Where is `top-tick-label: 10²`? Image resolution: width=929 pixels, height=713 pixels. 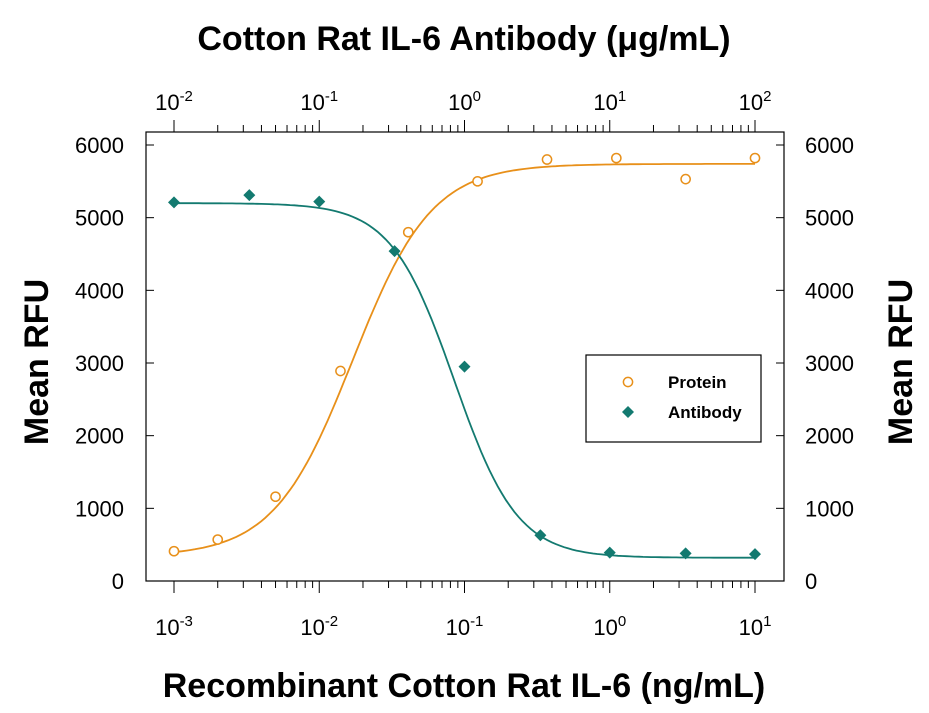 top-tick-label: 10² is located at coordinates (755, 101).